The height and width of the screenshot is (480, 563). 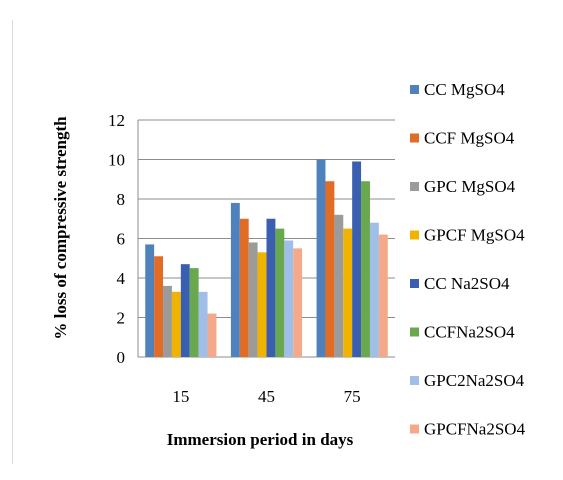 I want to click on y-tick-label: 0, so click(x=121, y=357).